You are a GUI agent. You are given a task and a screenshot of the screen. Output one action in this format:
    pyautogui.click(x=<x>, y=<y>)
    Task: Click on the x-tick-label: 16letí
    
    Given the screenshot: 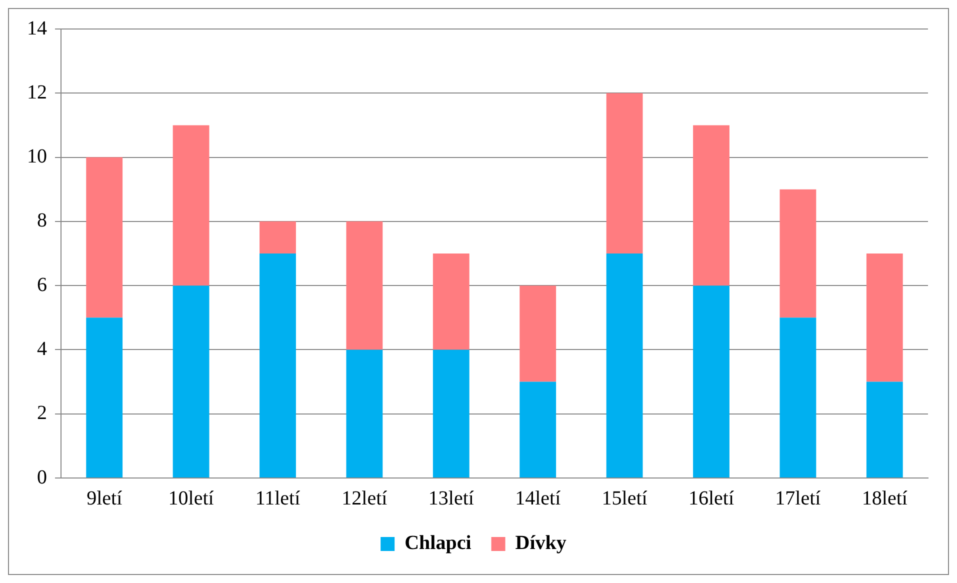 What is the action you would take?
    pyautogui.click(x=711, y=498)
    